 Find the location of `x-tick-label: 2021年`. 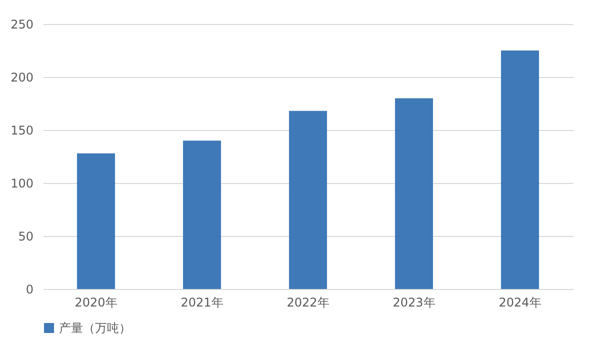

x-tick-label: 2021年 is located at coordinates (202, 303).